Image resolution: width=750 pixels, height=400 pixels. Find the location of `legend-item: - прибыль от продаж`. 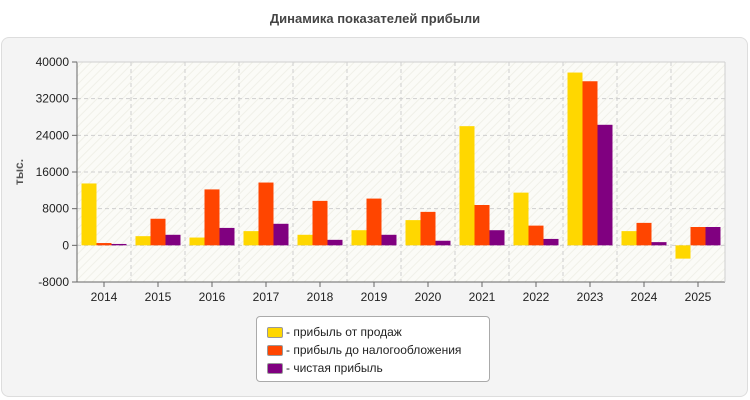

legend-item: - прибыль от продаж is located at coordinates (378, 332).